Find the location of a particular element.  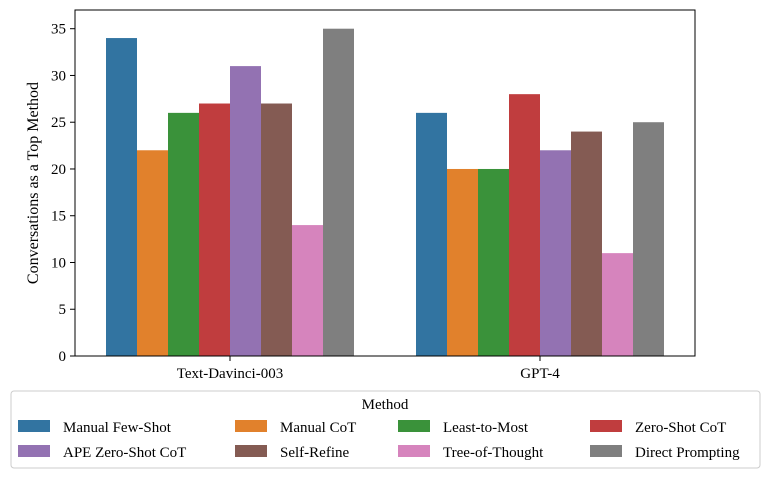

y-axis-label: Conversations as a Top Method is located at coordinates (33, 183).